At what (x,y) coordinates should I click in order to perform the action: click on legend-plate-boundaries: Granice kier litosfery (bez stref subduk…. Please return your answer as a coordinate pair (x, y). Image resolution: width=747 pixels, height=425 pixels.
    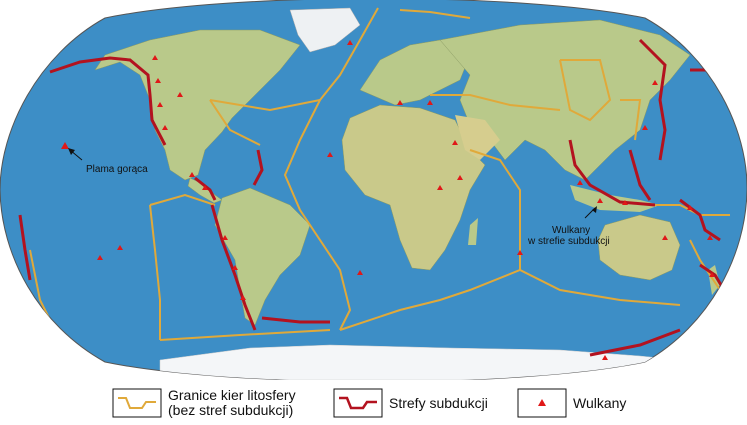
    Looking at the image, I should click on (204, 403).